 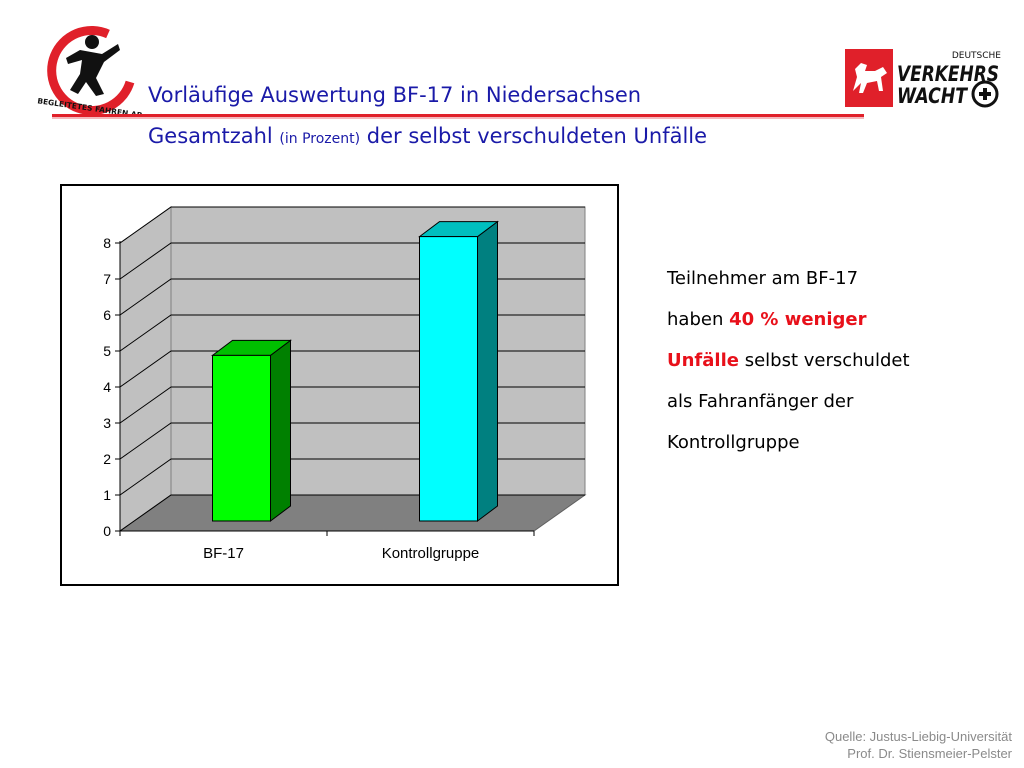 I want to click on y-tick-label: 2, so click(x=107, y=459).